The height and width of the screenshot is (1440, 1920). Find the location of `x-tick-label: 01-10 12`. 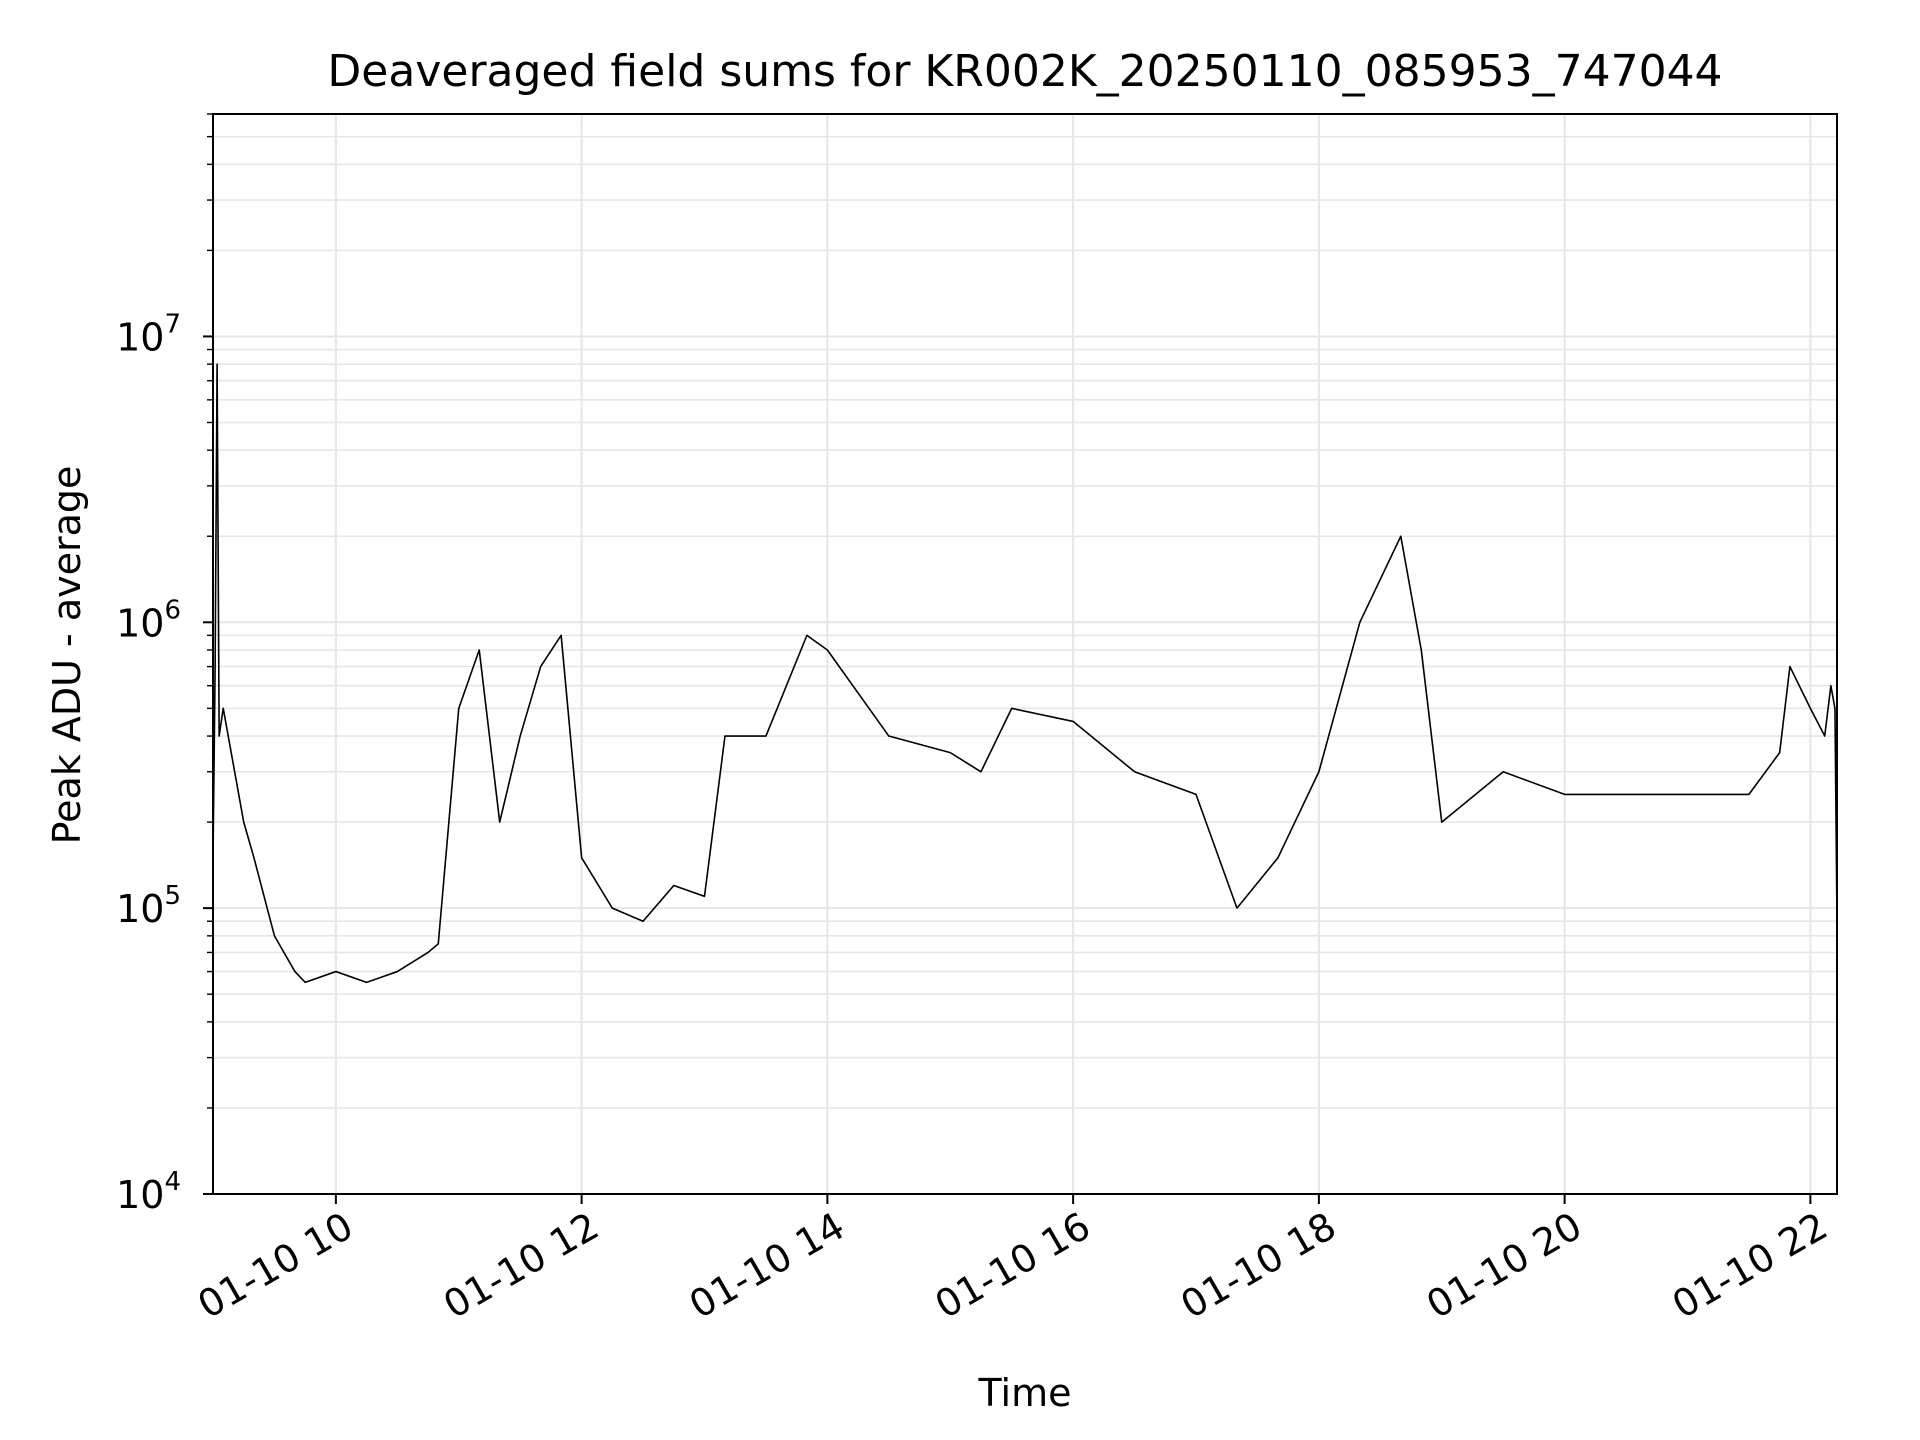

x-tick-label: 01-10 12 is located at coordinates (521, 1266).